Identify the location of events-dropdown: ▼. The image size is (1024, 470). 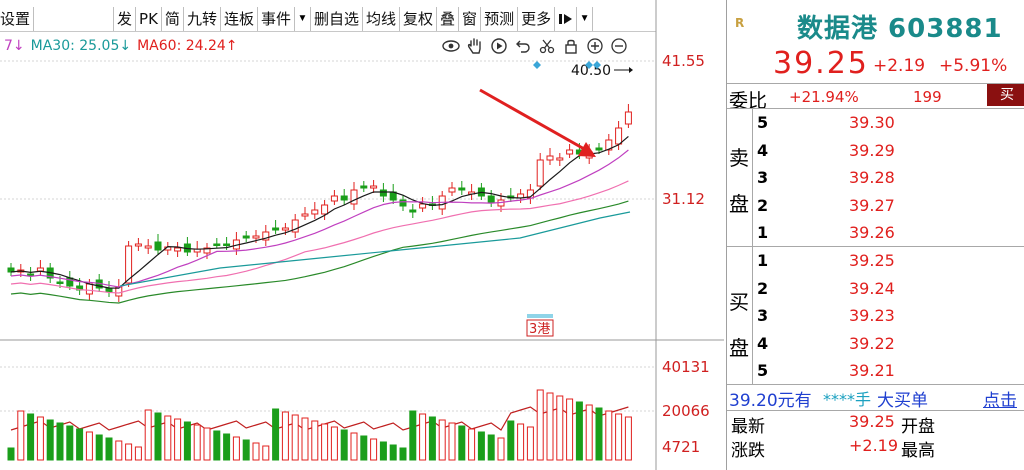
(303, 18).